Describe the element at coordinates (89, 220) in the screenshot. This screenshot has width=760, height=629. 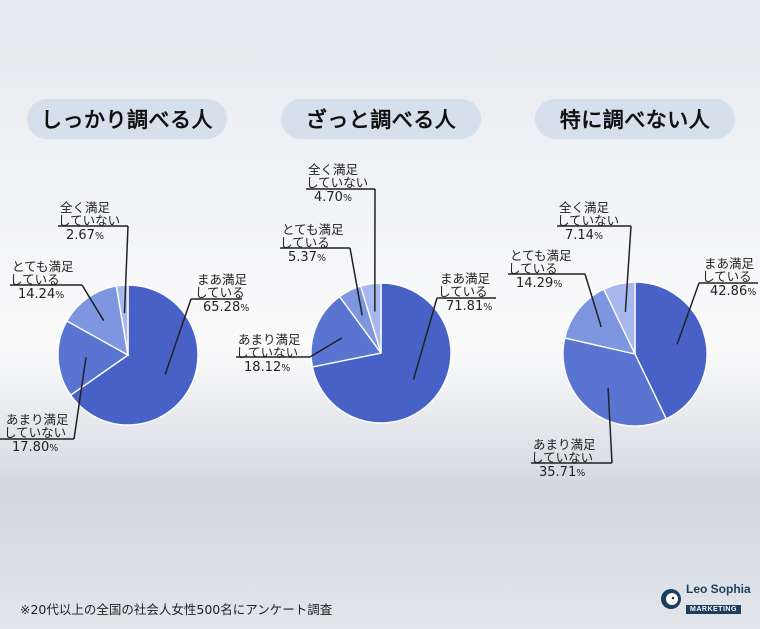
I see `slice-label-line2-0-3: していない` at that location.